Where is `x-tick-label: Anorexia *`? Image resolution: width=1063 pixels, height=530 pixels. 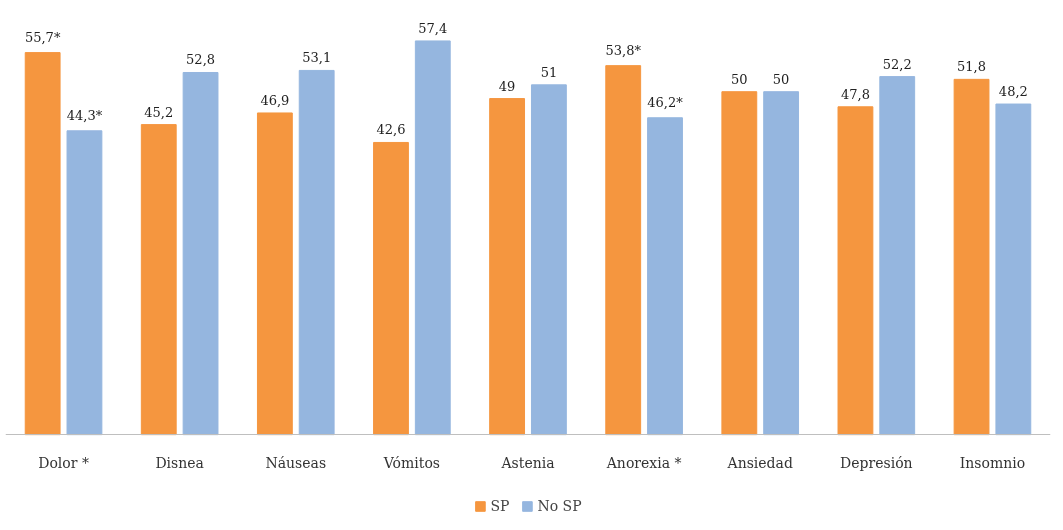
x-tick-label: Anorexia * is located at coordinates (643, 462).